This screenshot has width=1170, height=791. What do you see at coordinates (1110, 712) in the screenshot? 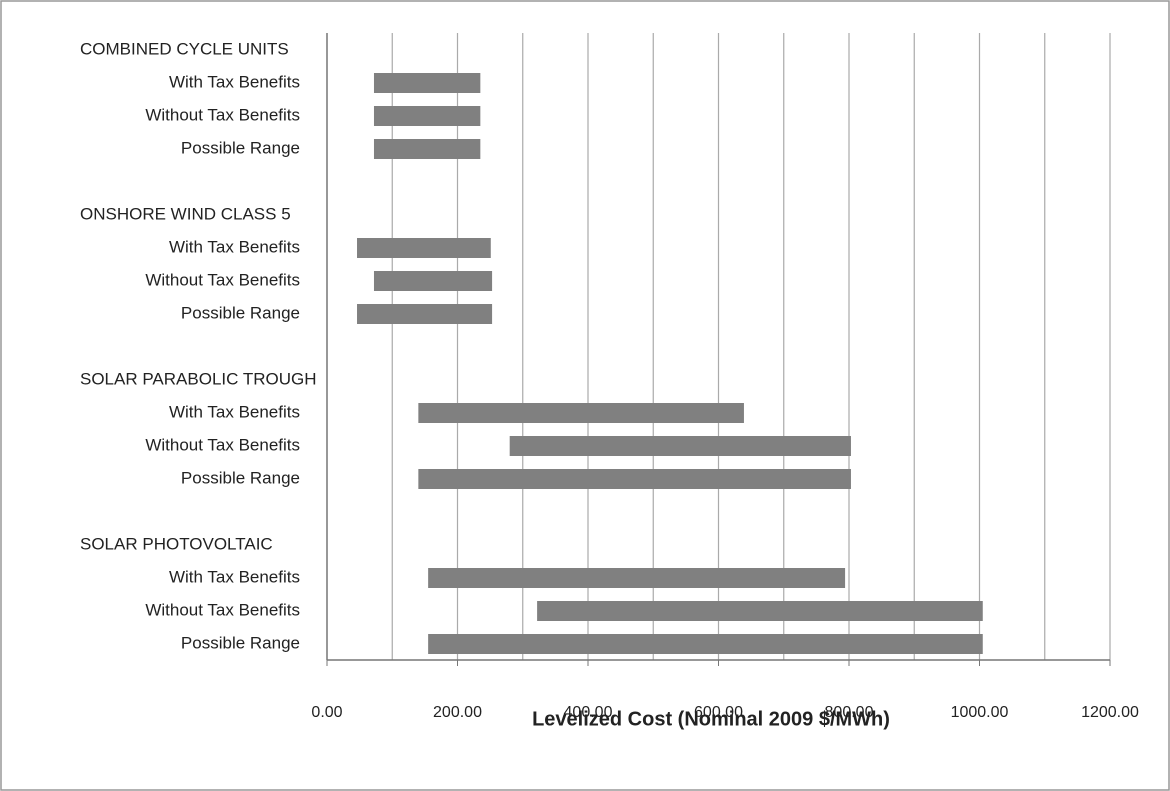
I see `x-tick-label: 1200.00` at bounding box center [1110, 712].